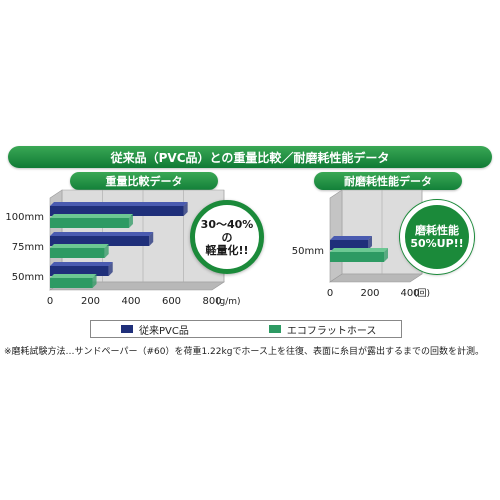  I want to click on legend-item-eco: エコフラットホース, so click(322, 329).